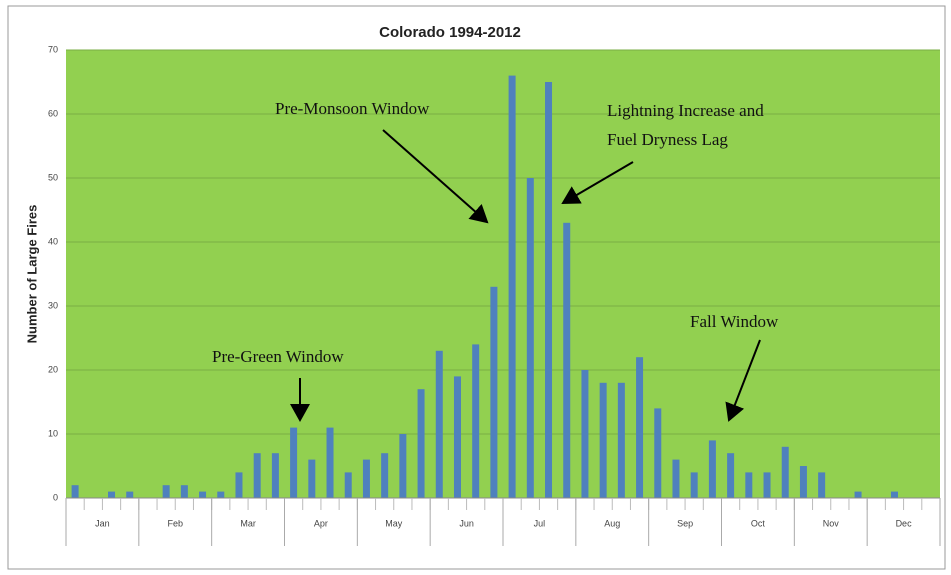 The width and height of the screenshot is (951, 575). I want to click on x-group-label: Feb, so click(175, 523).